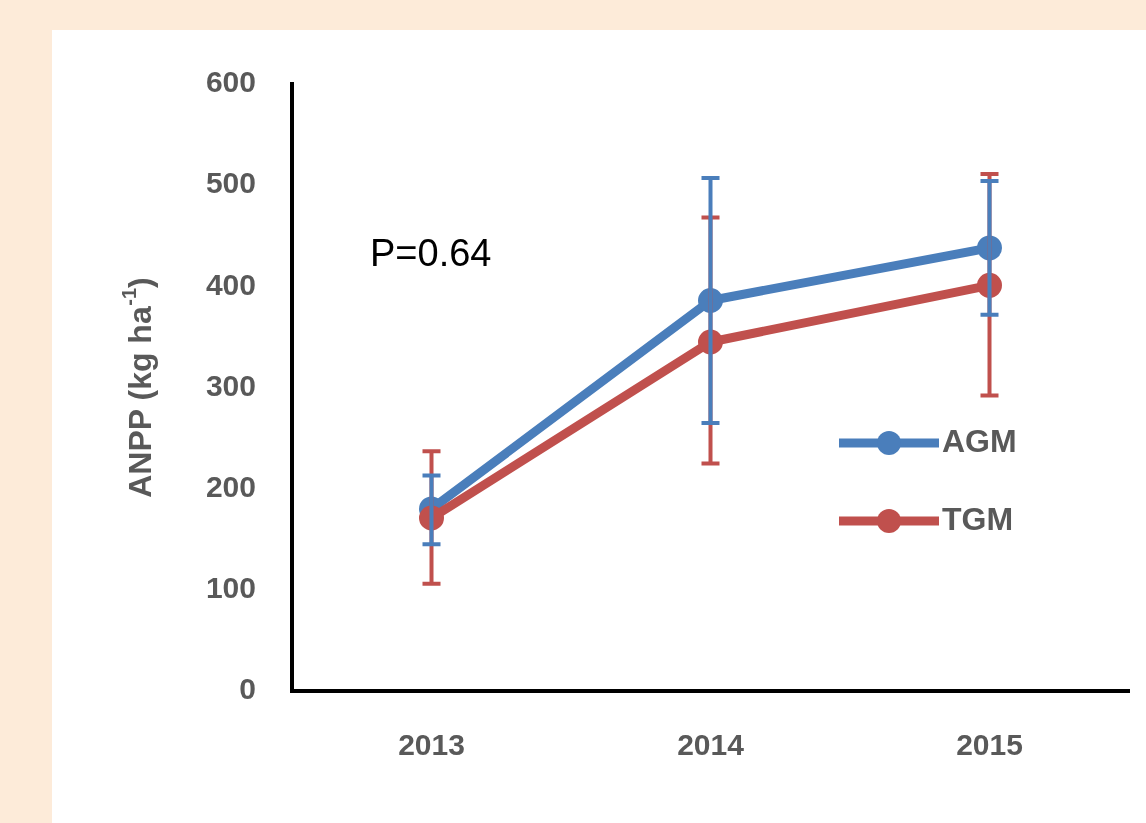 This screenshot has width=1146, height=823. What do you see at coordinates (230, 284) in the screenshot?
I see `y-tick-label: 400` at bounding box center [230, 284].